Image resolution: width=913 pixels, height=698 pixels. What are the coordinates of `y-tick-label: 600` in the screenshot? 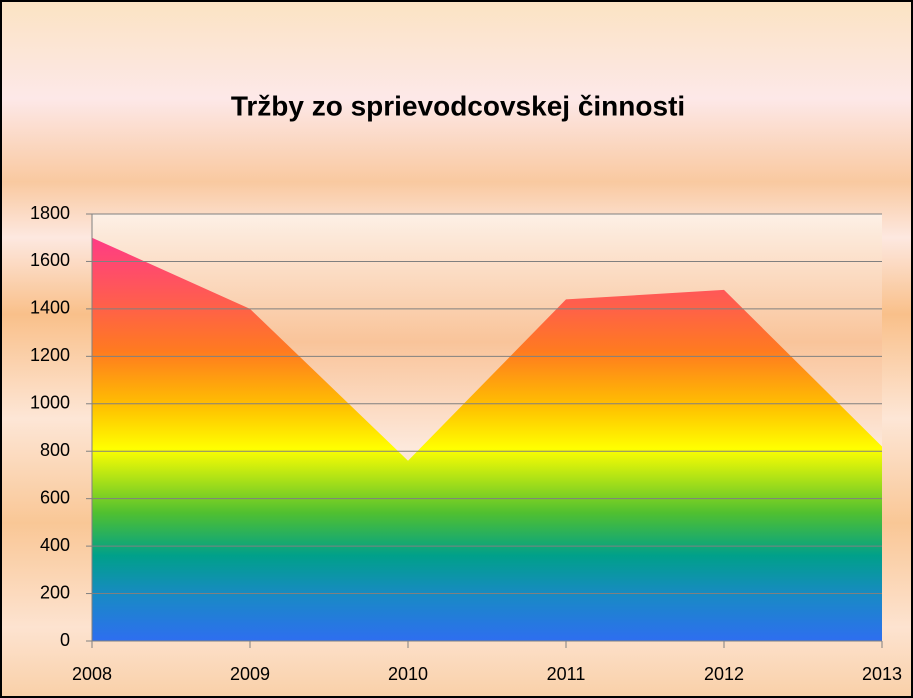 It's located at (55, 497).